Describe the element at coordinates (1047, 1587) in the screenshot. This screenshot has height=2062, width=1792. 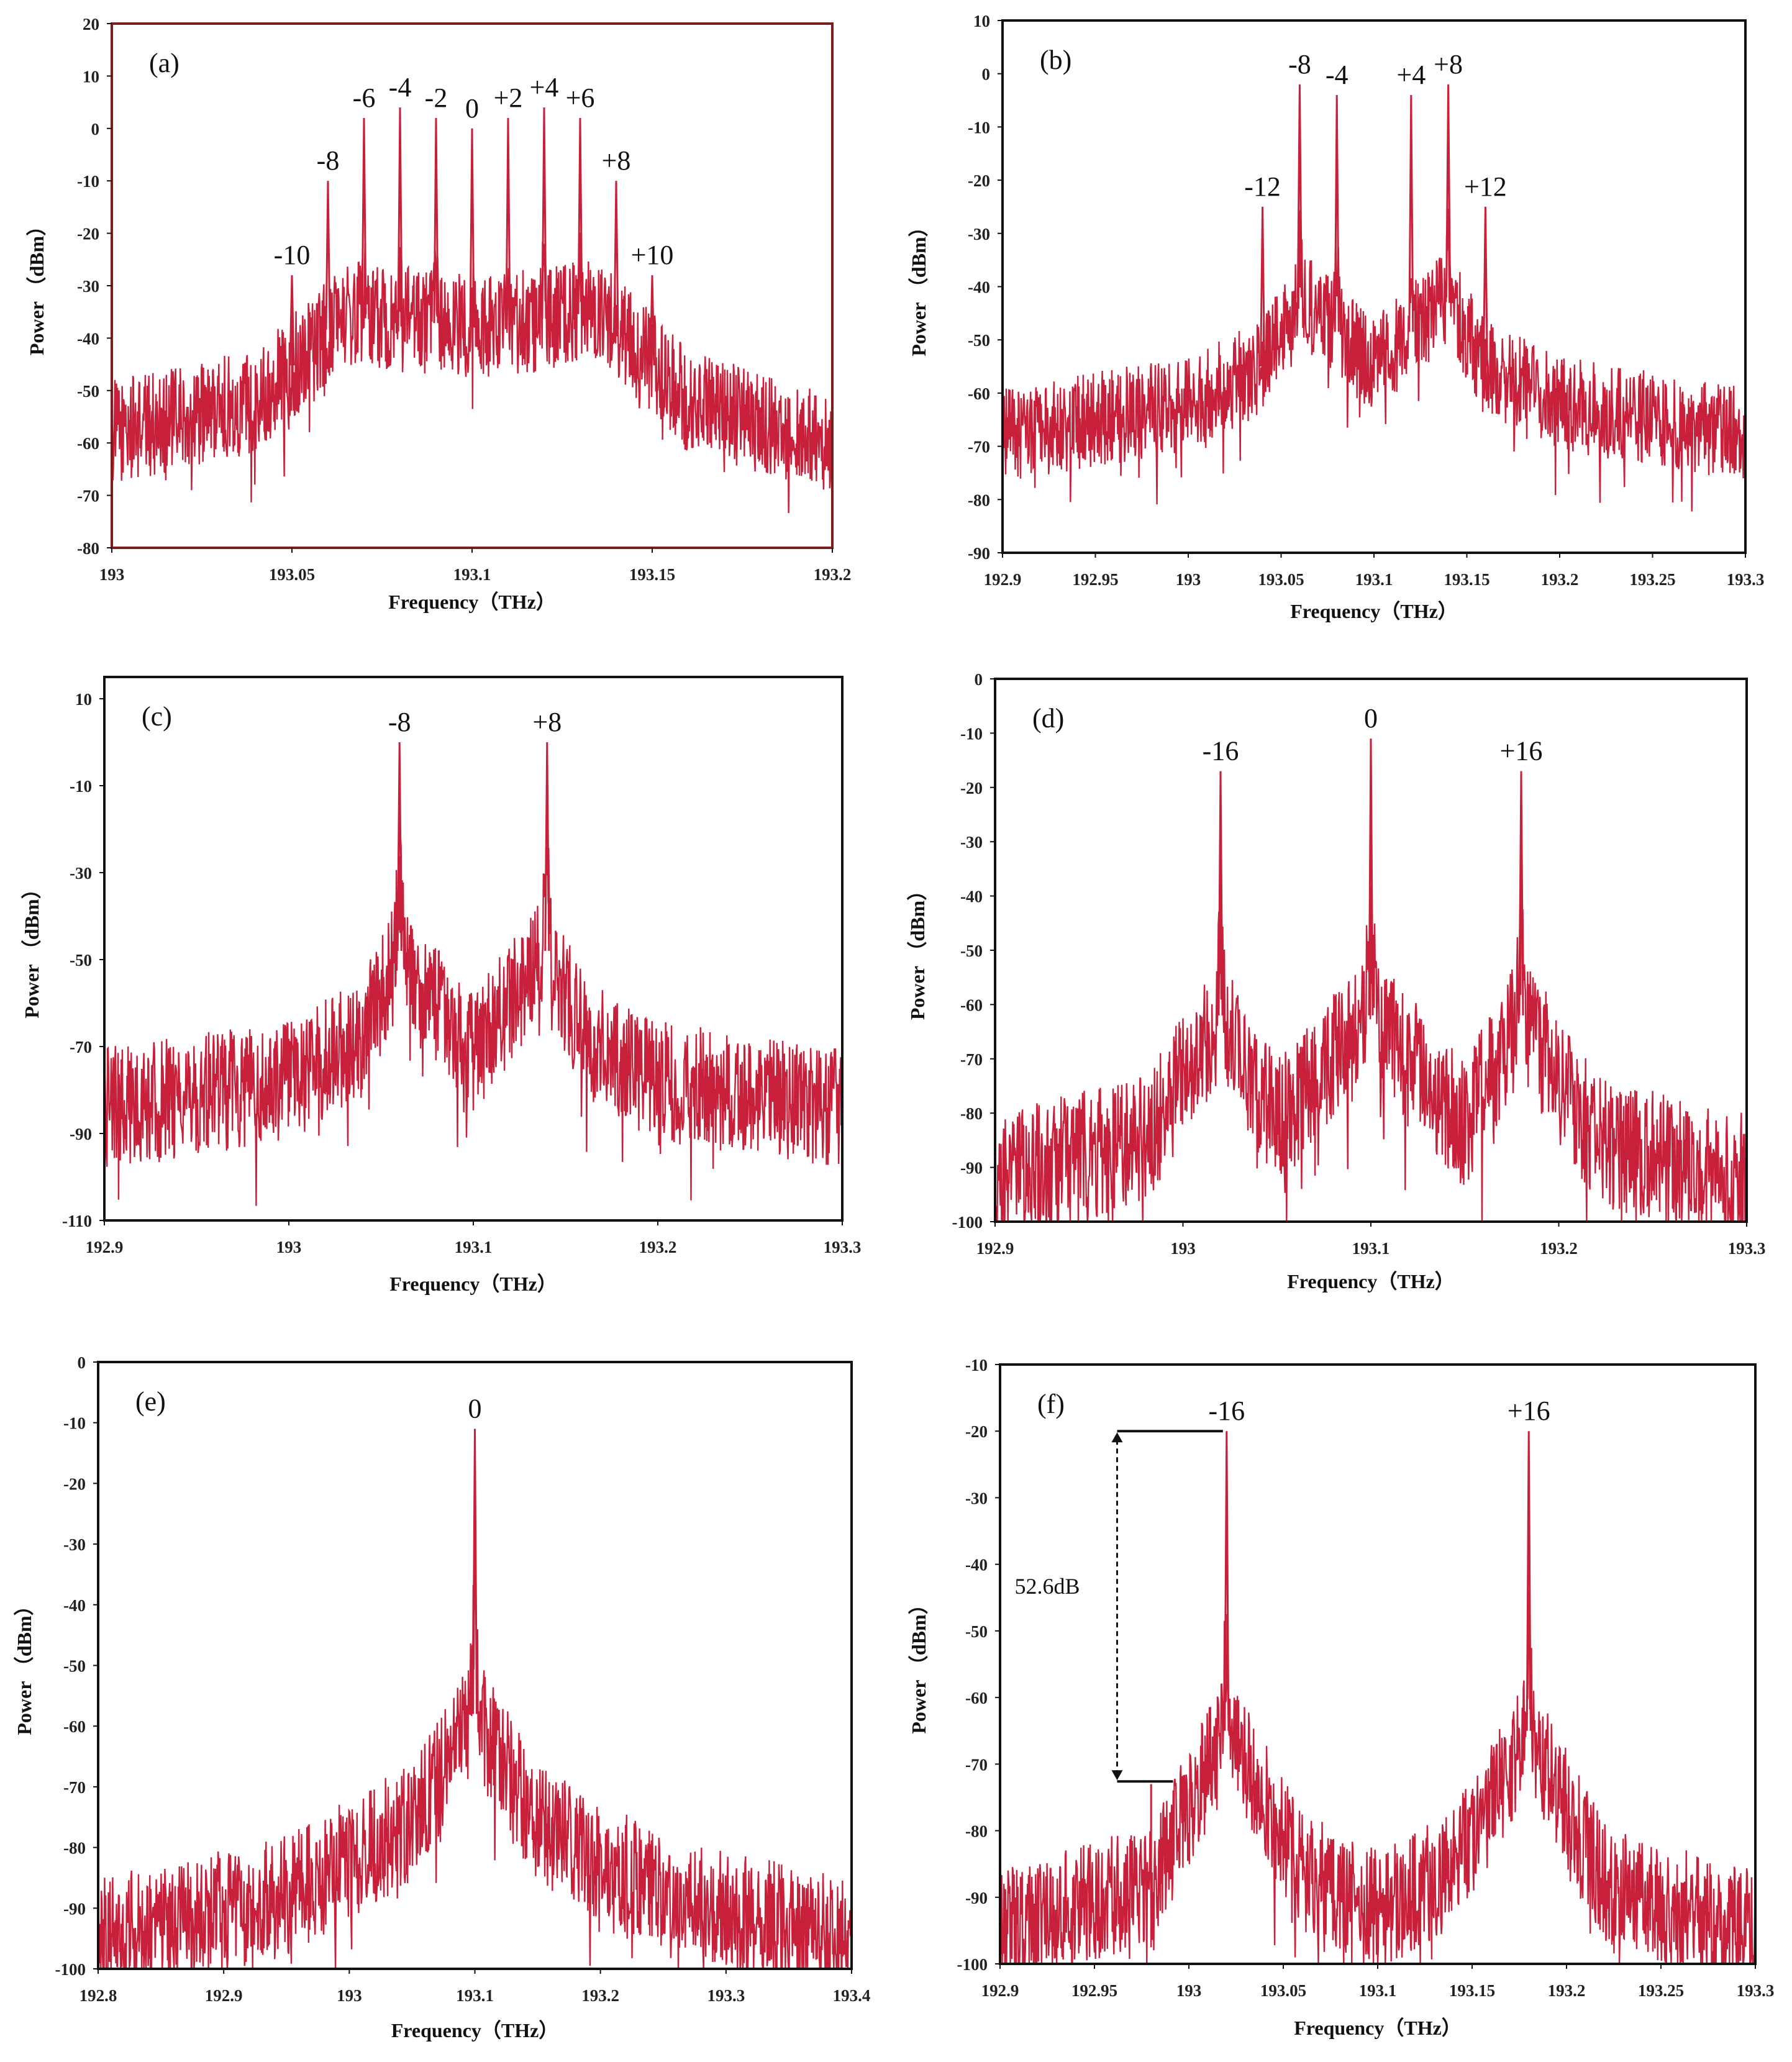
I see `annotation-text: 52.6dB` at that location.